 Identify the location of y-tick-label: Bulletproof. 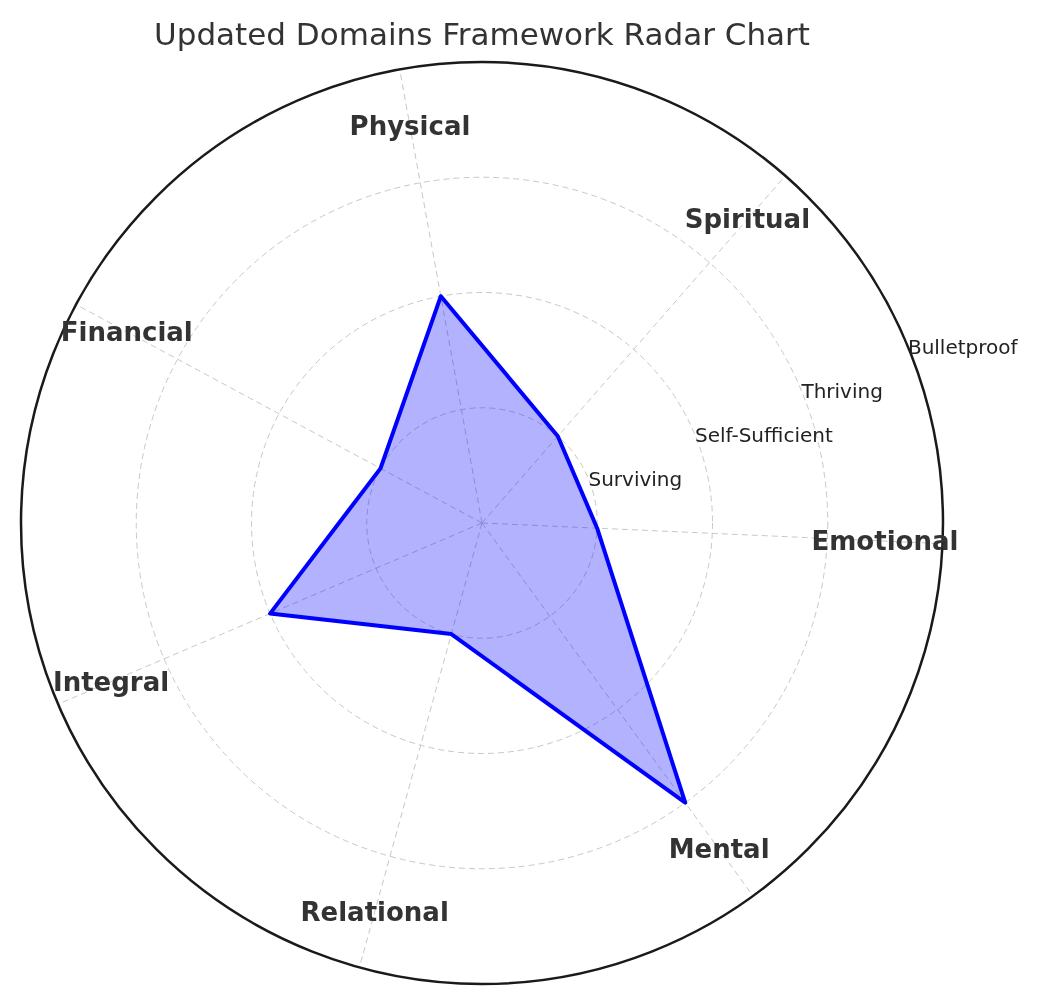
(963, 346).